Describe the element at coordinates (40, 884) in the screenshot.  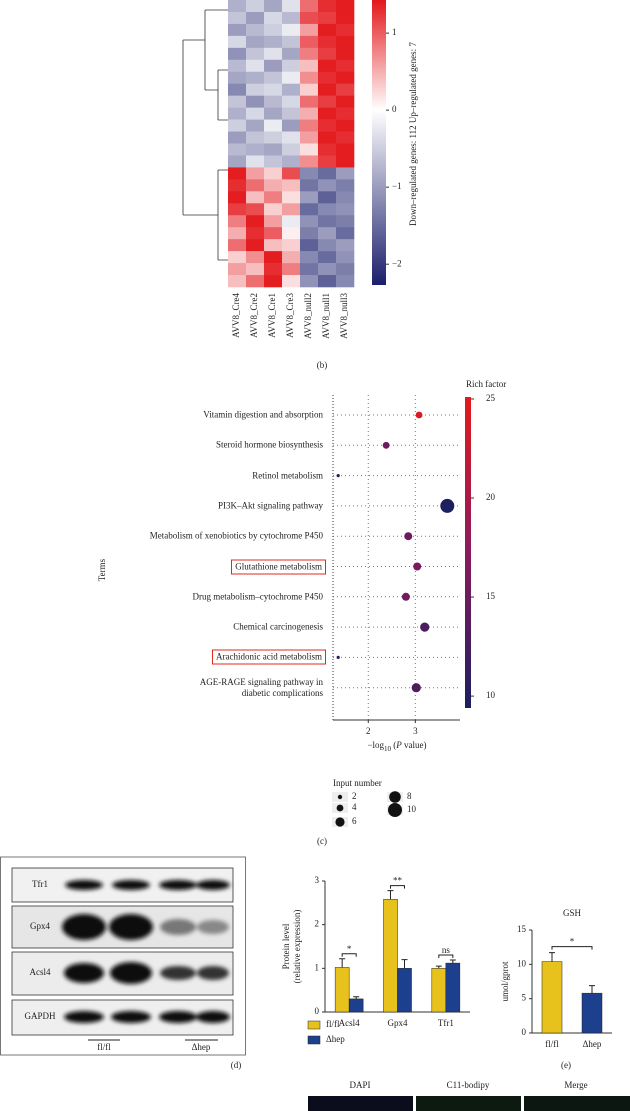
I see `blot-row-label: Tfr1` at that location.